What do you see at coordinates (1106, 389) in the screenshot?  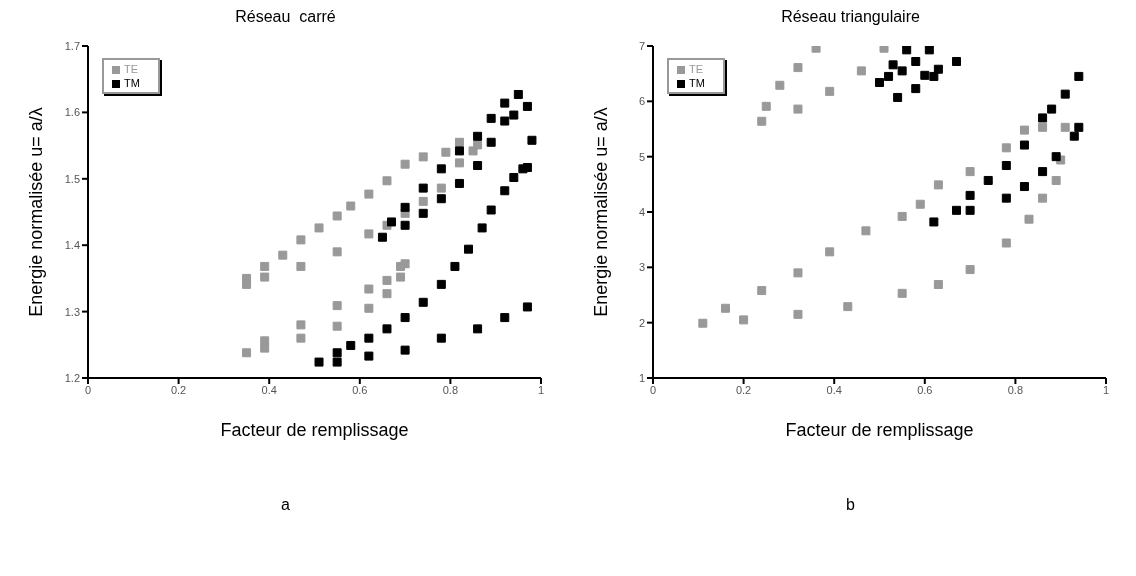 I see `x-tick-label: 1` at bounding box center [1106, 389].